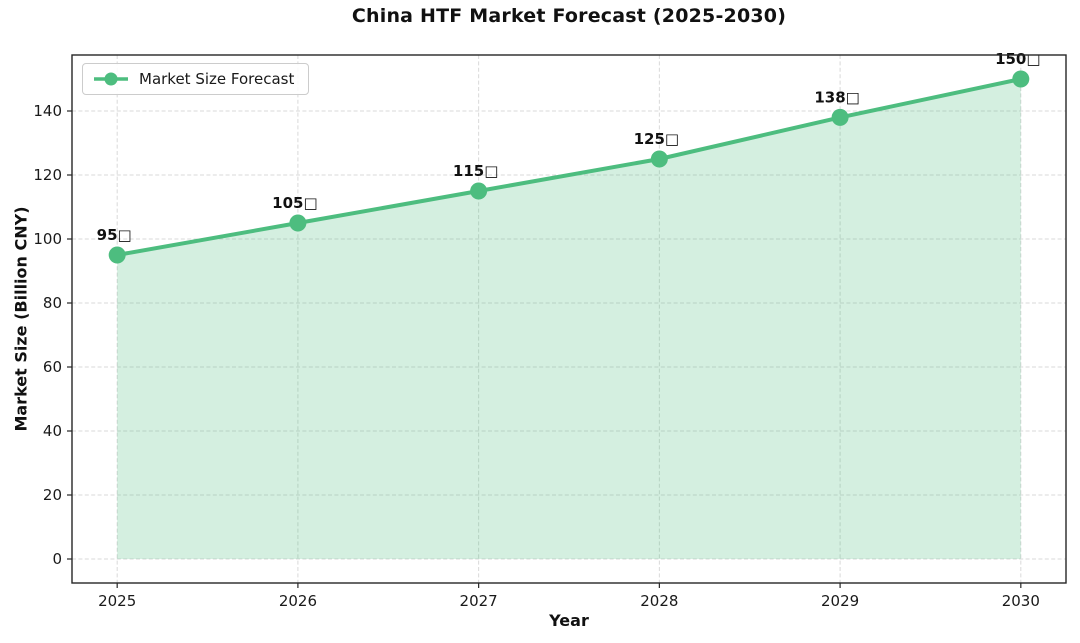  Describe the element at coordinates (479, 601) in the screenshot. I see `x-tick-label: 2027` at that location.